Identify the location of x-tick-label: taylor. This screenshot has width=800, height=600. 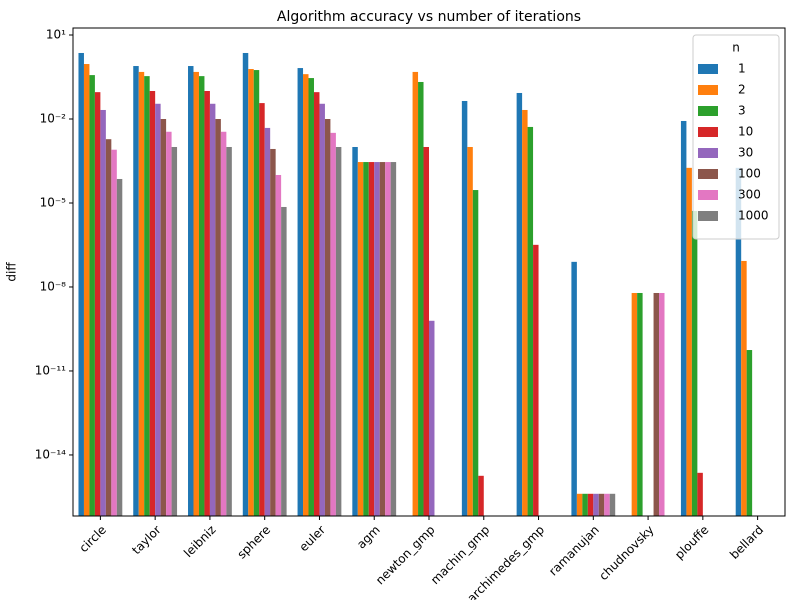
(146, 540).